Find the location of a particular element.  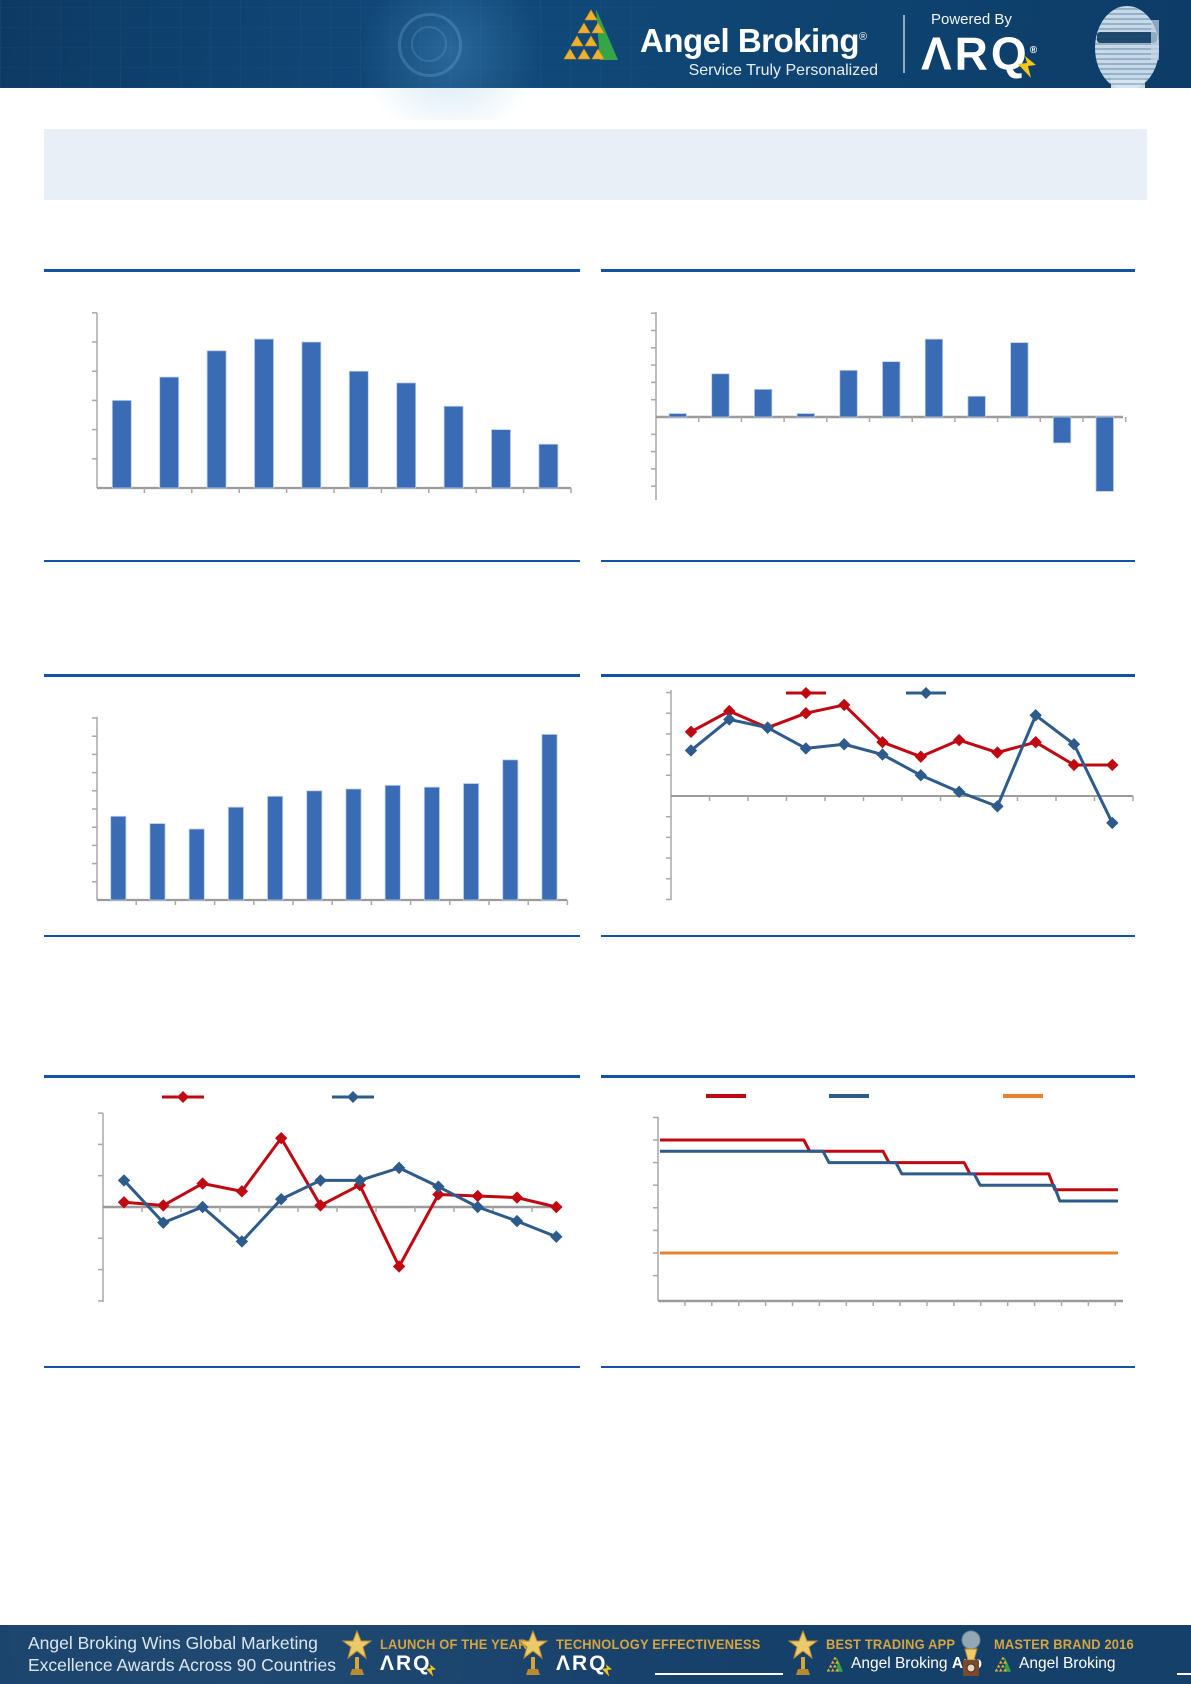

powered-by-block: Powered By ΛRQ® is located at coordinates (979, 45).